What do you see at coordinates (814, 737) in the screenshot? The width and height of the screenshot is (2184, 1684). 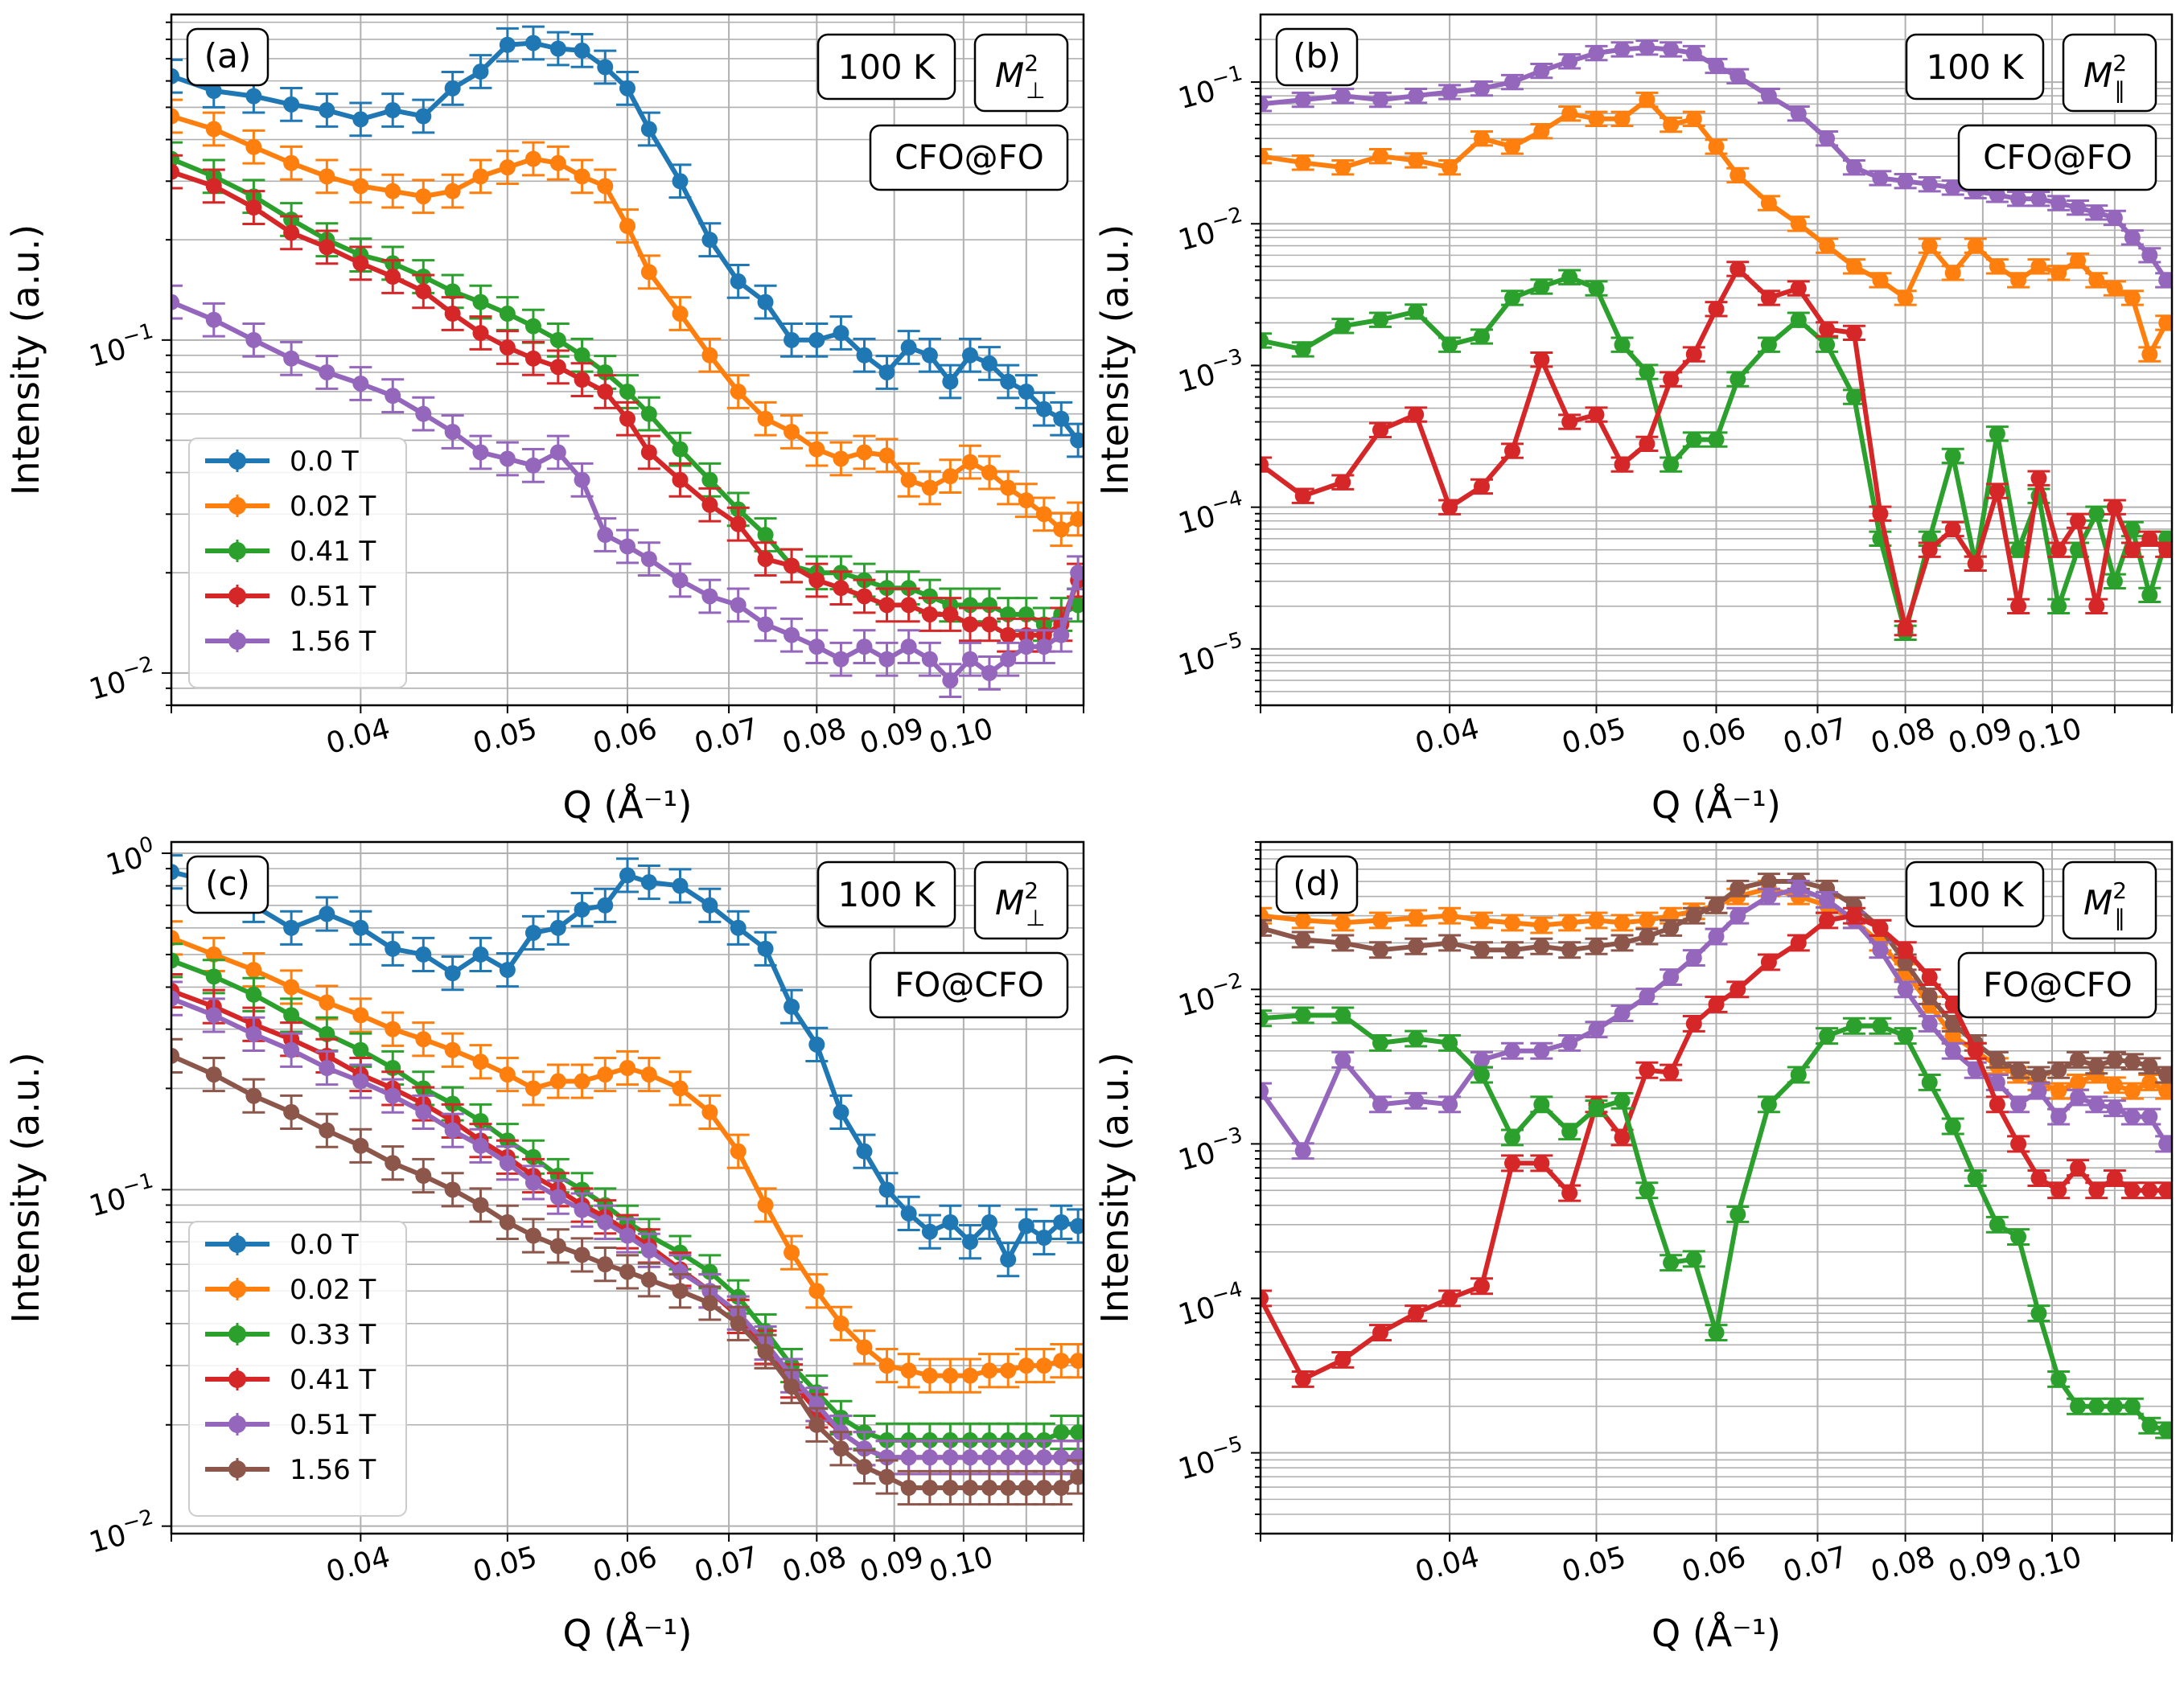 I see `x-tick-label: 0.08` at bounding box center [814, 737].